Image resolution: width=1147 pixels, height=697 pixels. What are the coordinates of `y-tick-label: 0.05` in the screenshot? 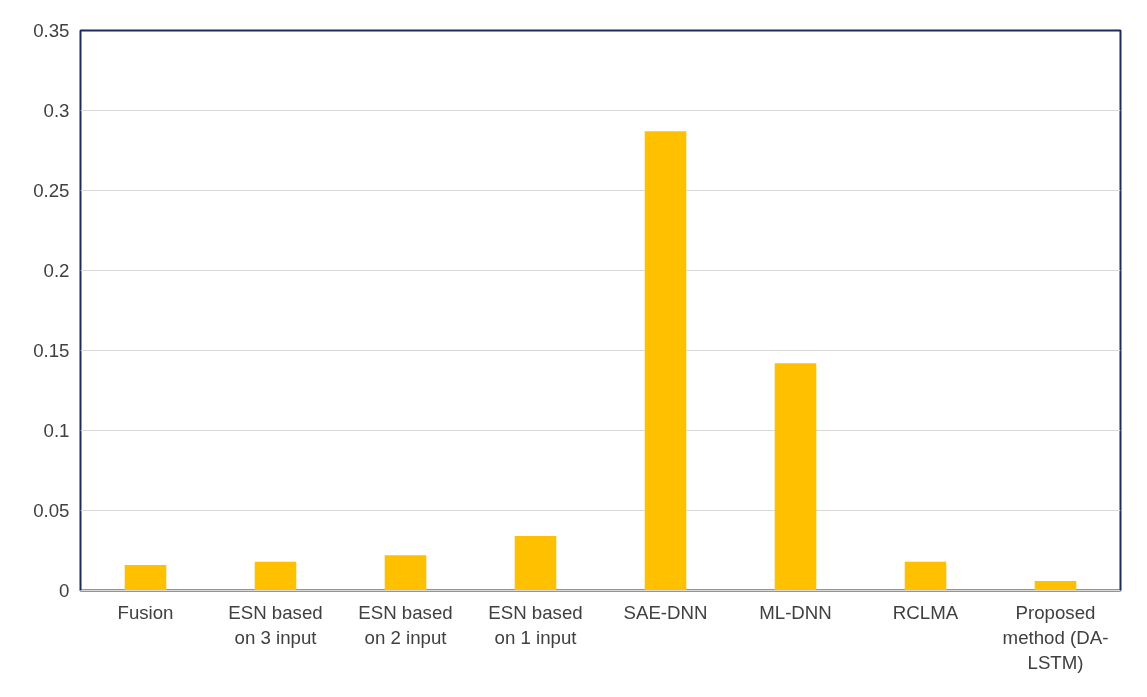 It's located at (51, 510).